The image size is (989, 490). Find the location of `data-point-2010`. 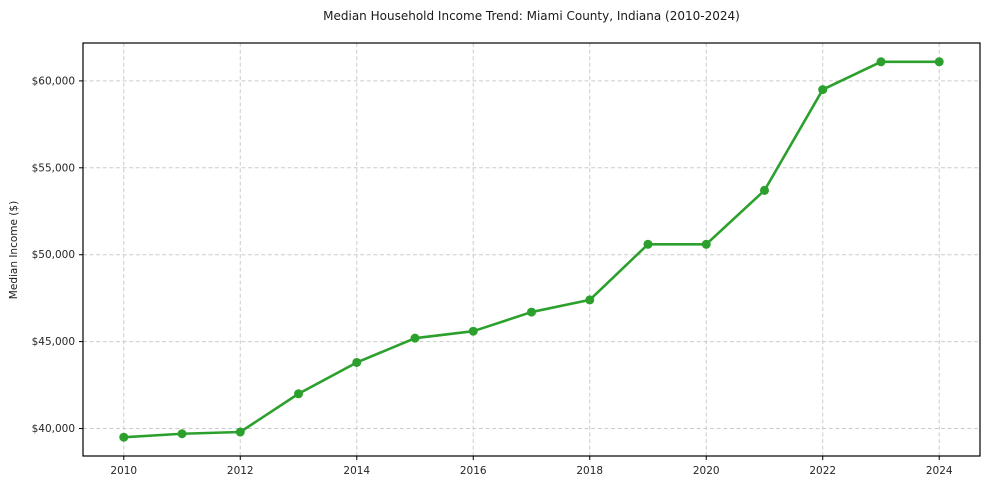

data-point-2010 is located at coordinates (124, 437).